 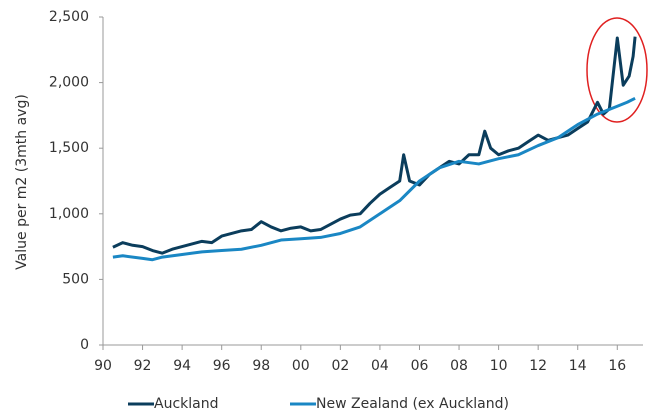 I want to click on y-axis-label: Value per m2 (3mth avg), so click(x=22, y=182).